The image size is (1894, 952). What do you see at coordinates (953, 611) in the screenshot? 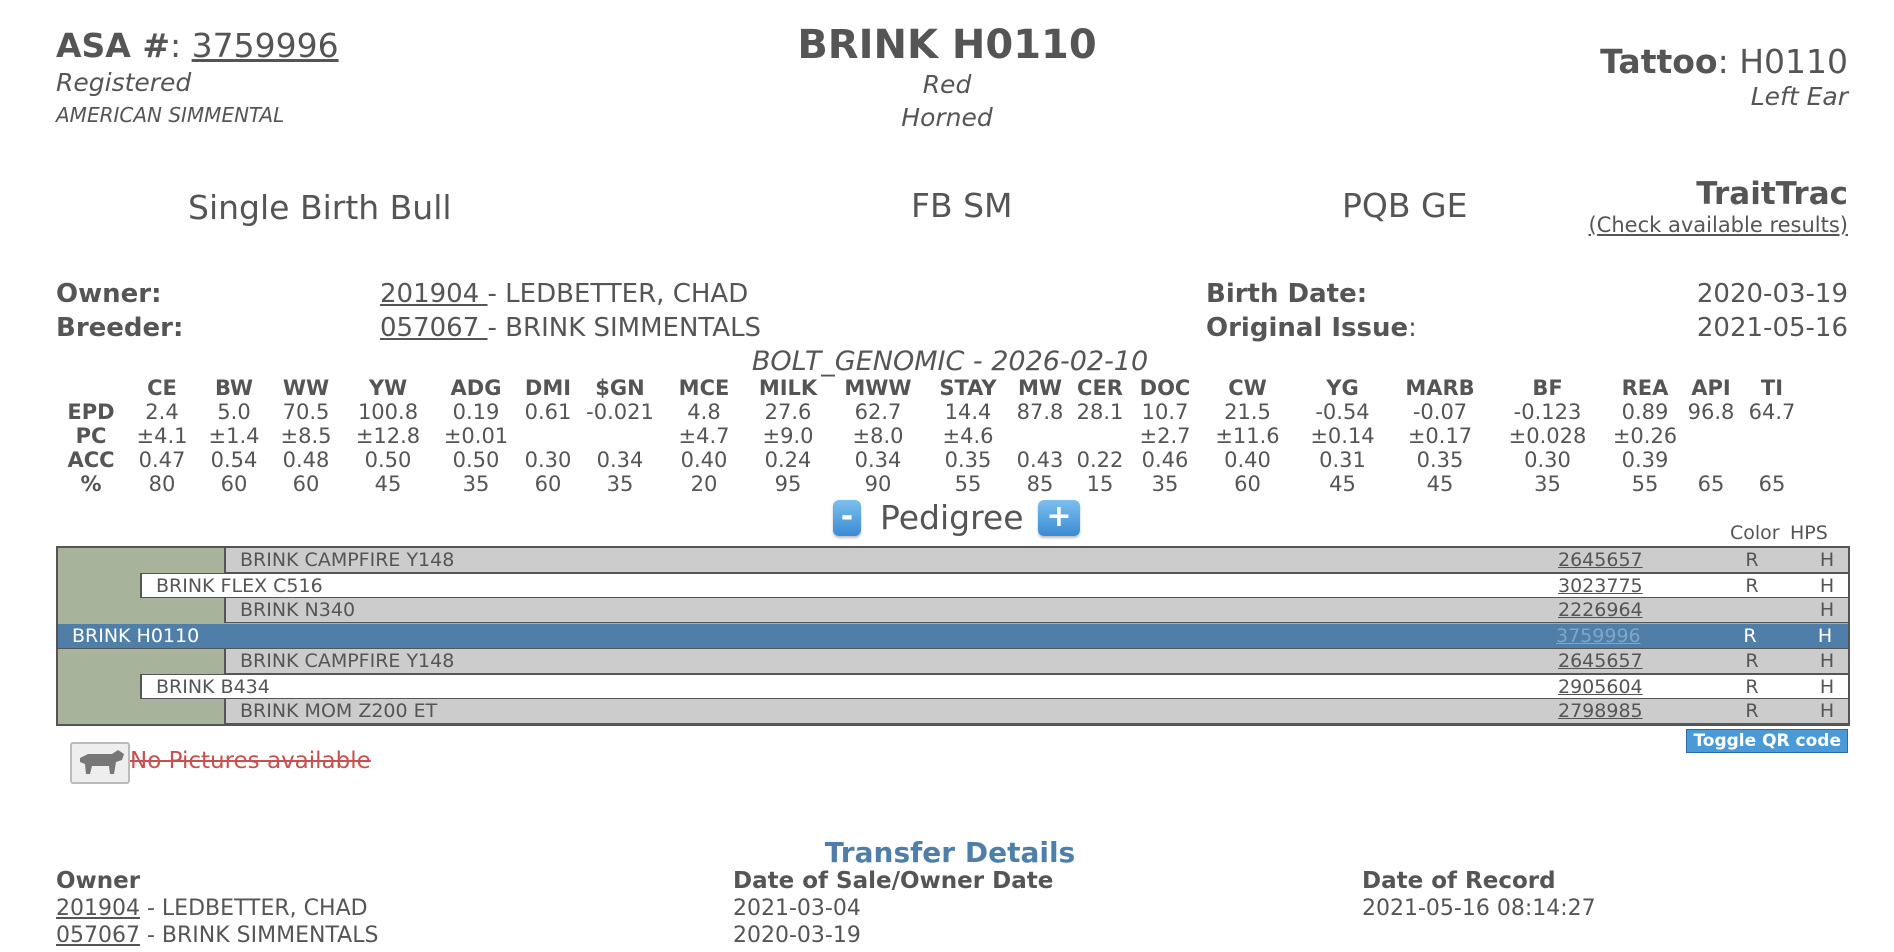
I see `pedigree-row: BRINK N340 2226964 H` at bounding box center [953, 611].